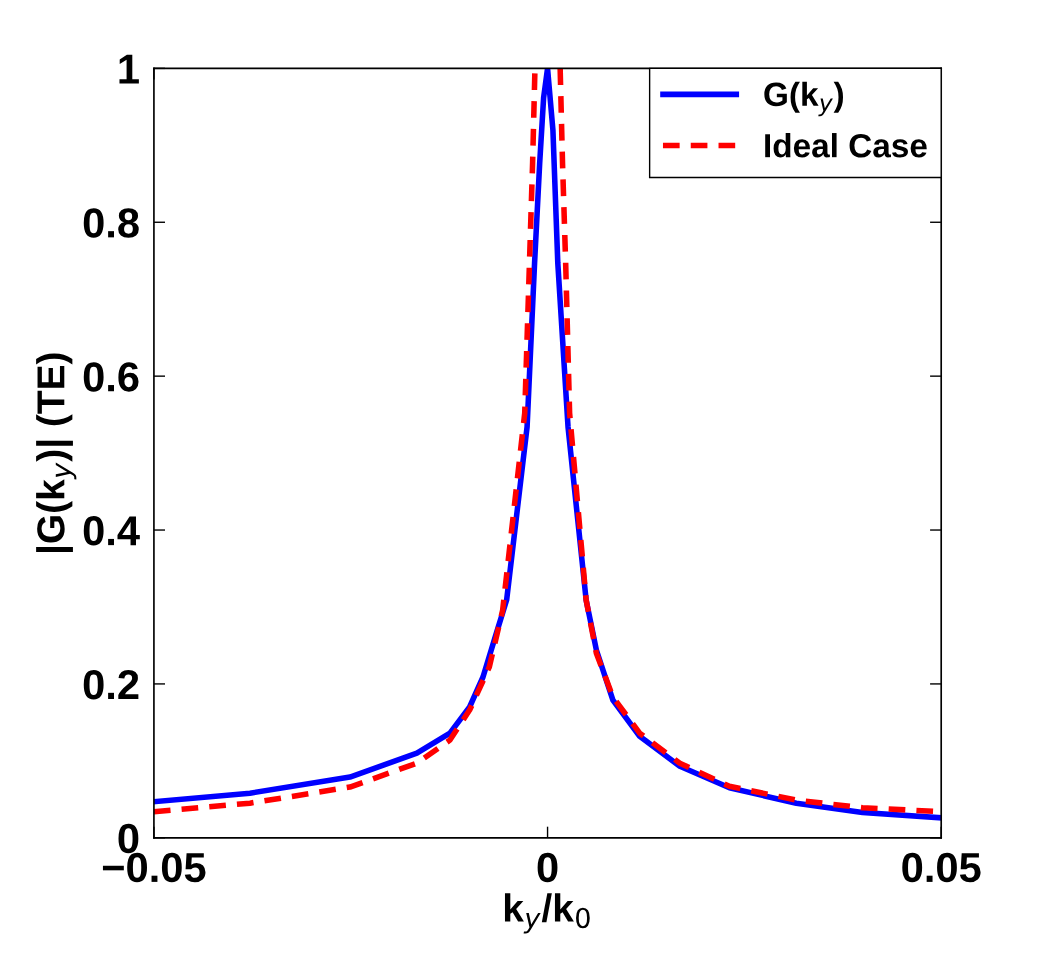  What do you see at coordinates (128, 838) in the screenshot?
I see `y-tick-label: 0` at bounding box center [128, 838].